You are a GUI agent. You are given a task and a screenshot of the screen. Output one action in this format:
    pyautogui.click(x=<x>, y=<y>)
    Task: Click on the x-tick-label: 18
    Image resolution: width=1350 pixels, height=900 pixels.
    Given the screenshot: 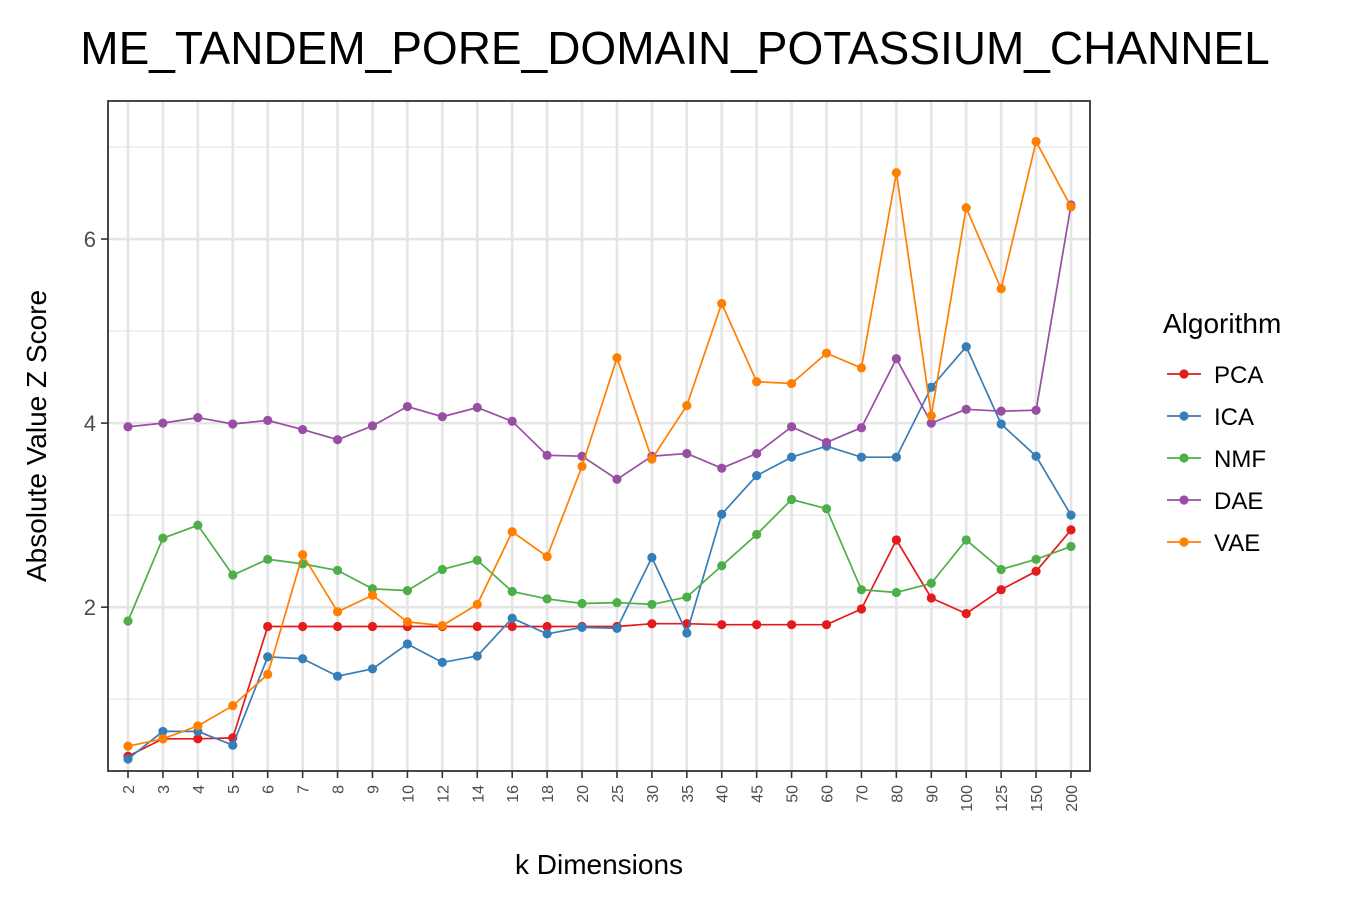 What is the action you would take?
    pyautogui.click(x=548, y=794)
    